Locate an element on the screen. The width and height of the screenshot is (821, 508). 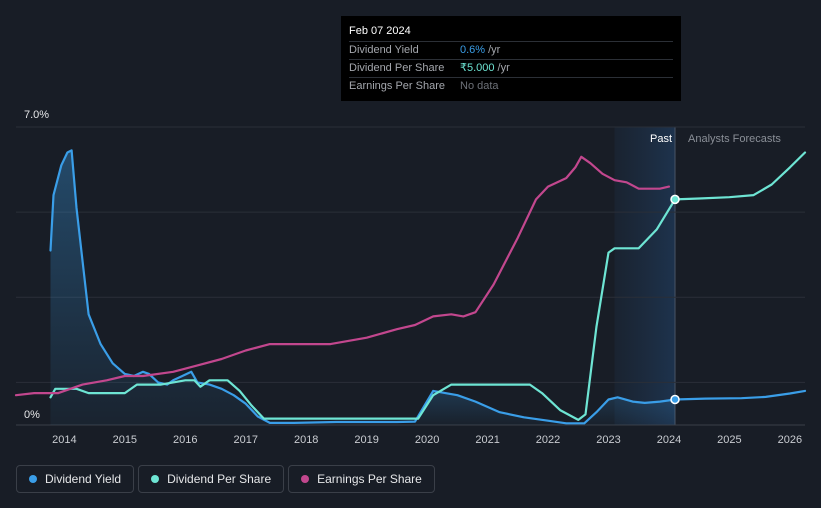
dividend-yield-marker is located at coordinates (675, 399).